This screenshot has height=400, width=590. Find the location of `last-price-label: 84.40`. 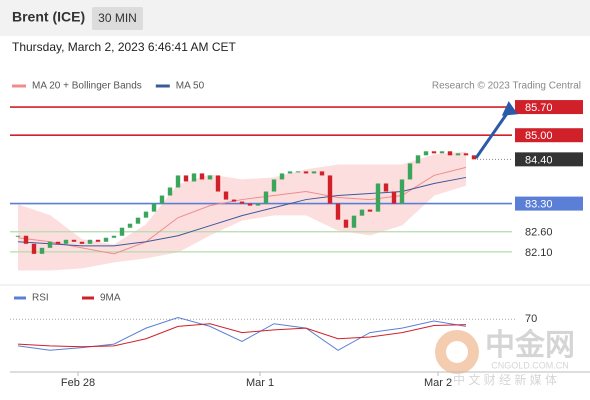

last-price-label: 84.40 is located at coordinates (539, 160).